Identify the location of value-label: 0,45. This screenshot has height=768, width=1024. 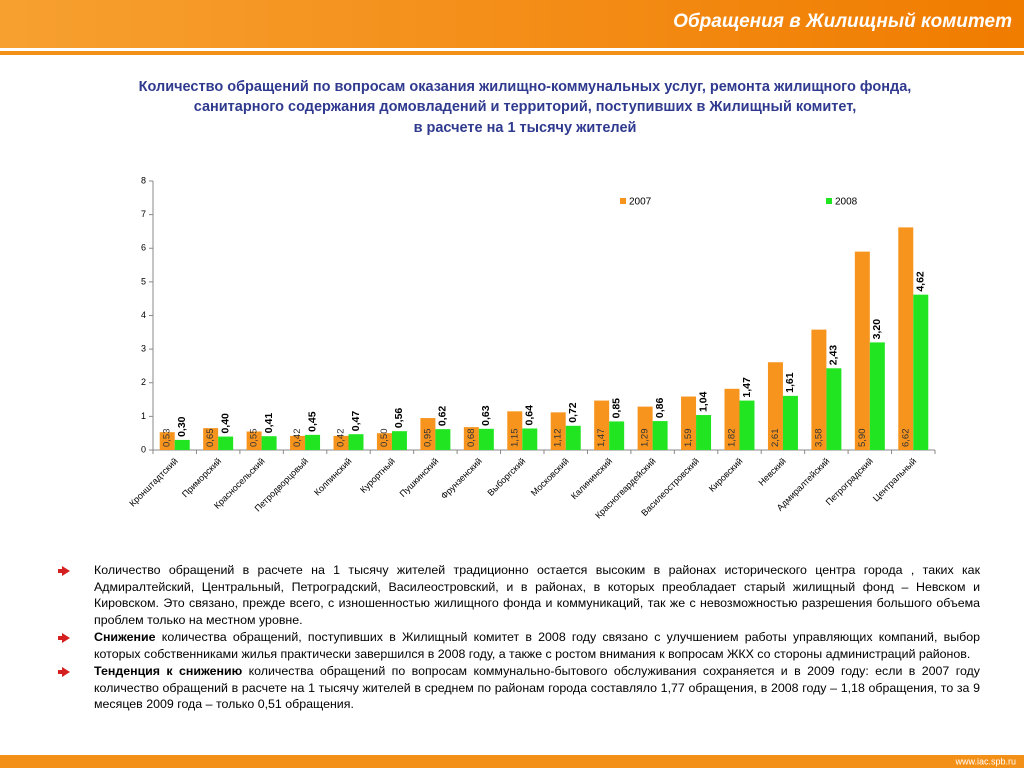
(312, 421).